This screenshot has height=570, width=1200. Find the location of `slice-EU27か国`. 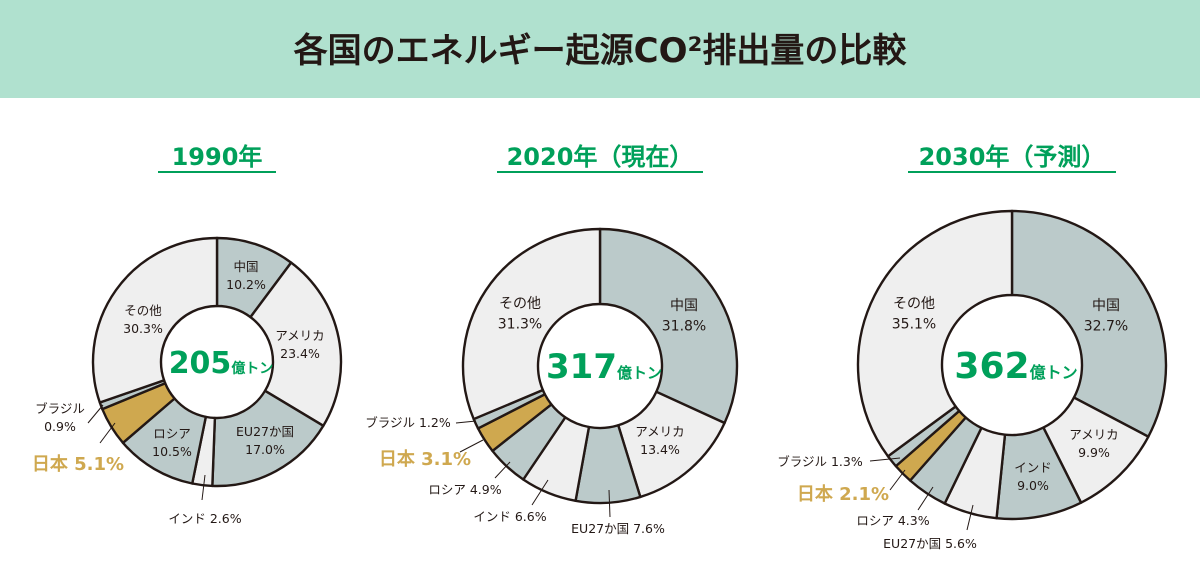

slice-EU27か国 is located at coordinates (268, 438).